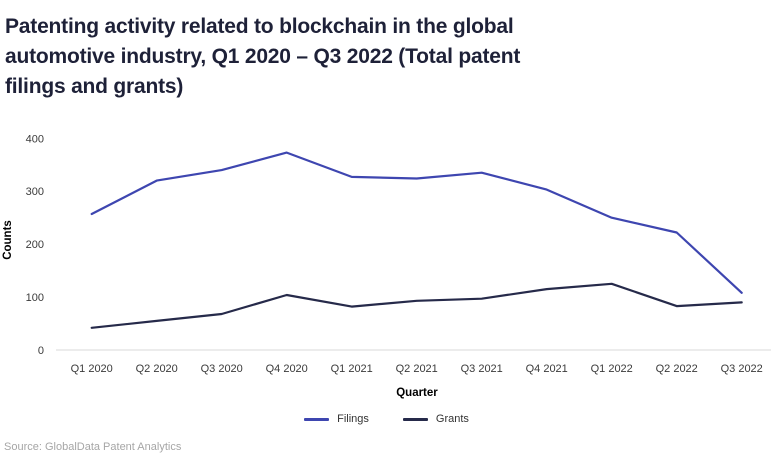  Describe the element at coordinates (8, 240) in the screenshot. I see `y-axis-title: Counts` at that location.